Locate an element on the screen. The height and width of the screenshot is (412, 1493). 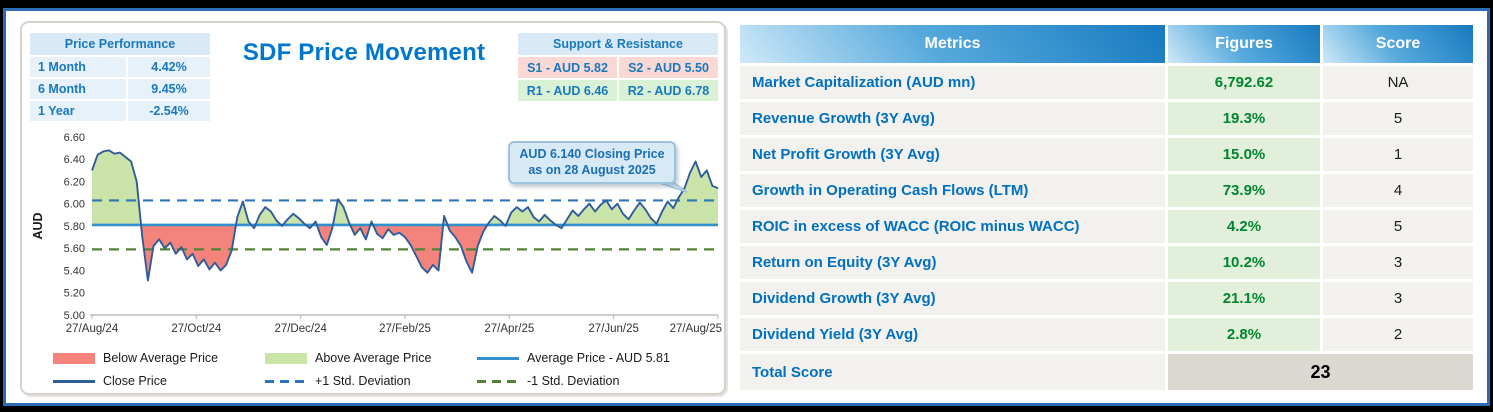
metric-name: Return on Equity (3Y Avg) is located at coordinates (952, 262).